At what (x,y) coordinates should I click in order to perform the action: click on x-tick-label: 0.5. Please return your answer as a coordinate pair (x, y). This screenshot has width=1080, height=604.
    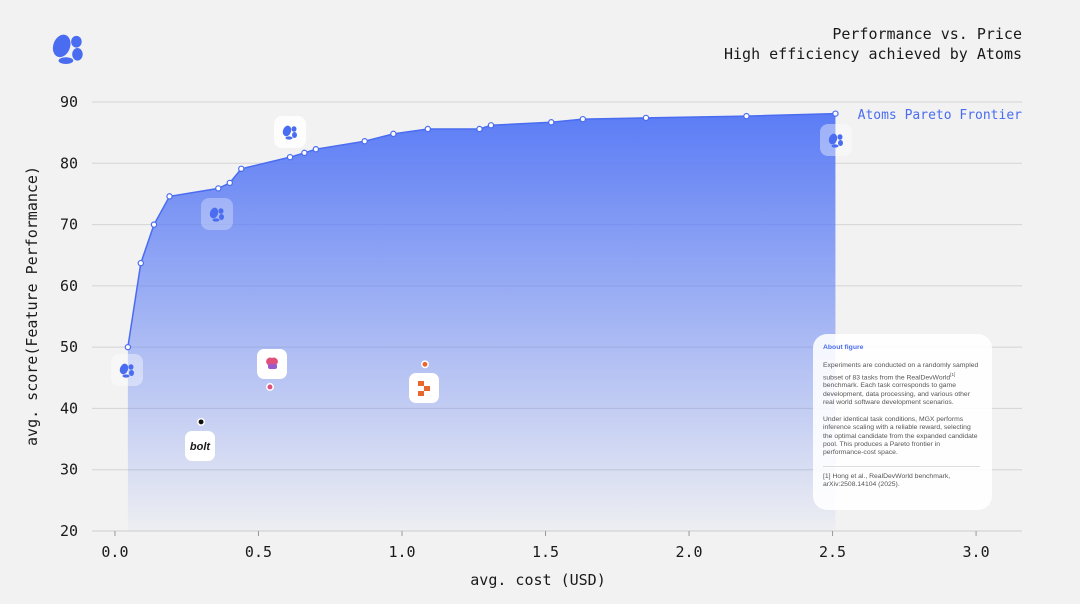
    Looking at the image, I should click on (258, 552).